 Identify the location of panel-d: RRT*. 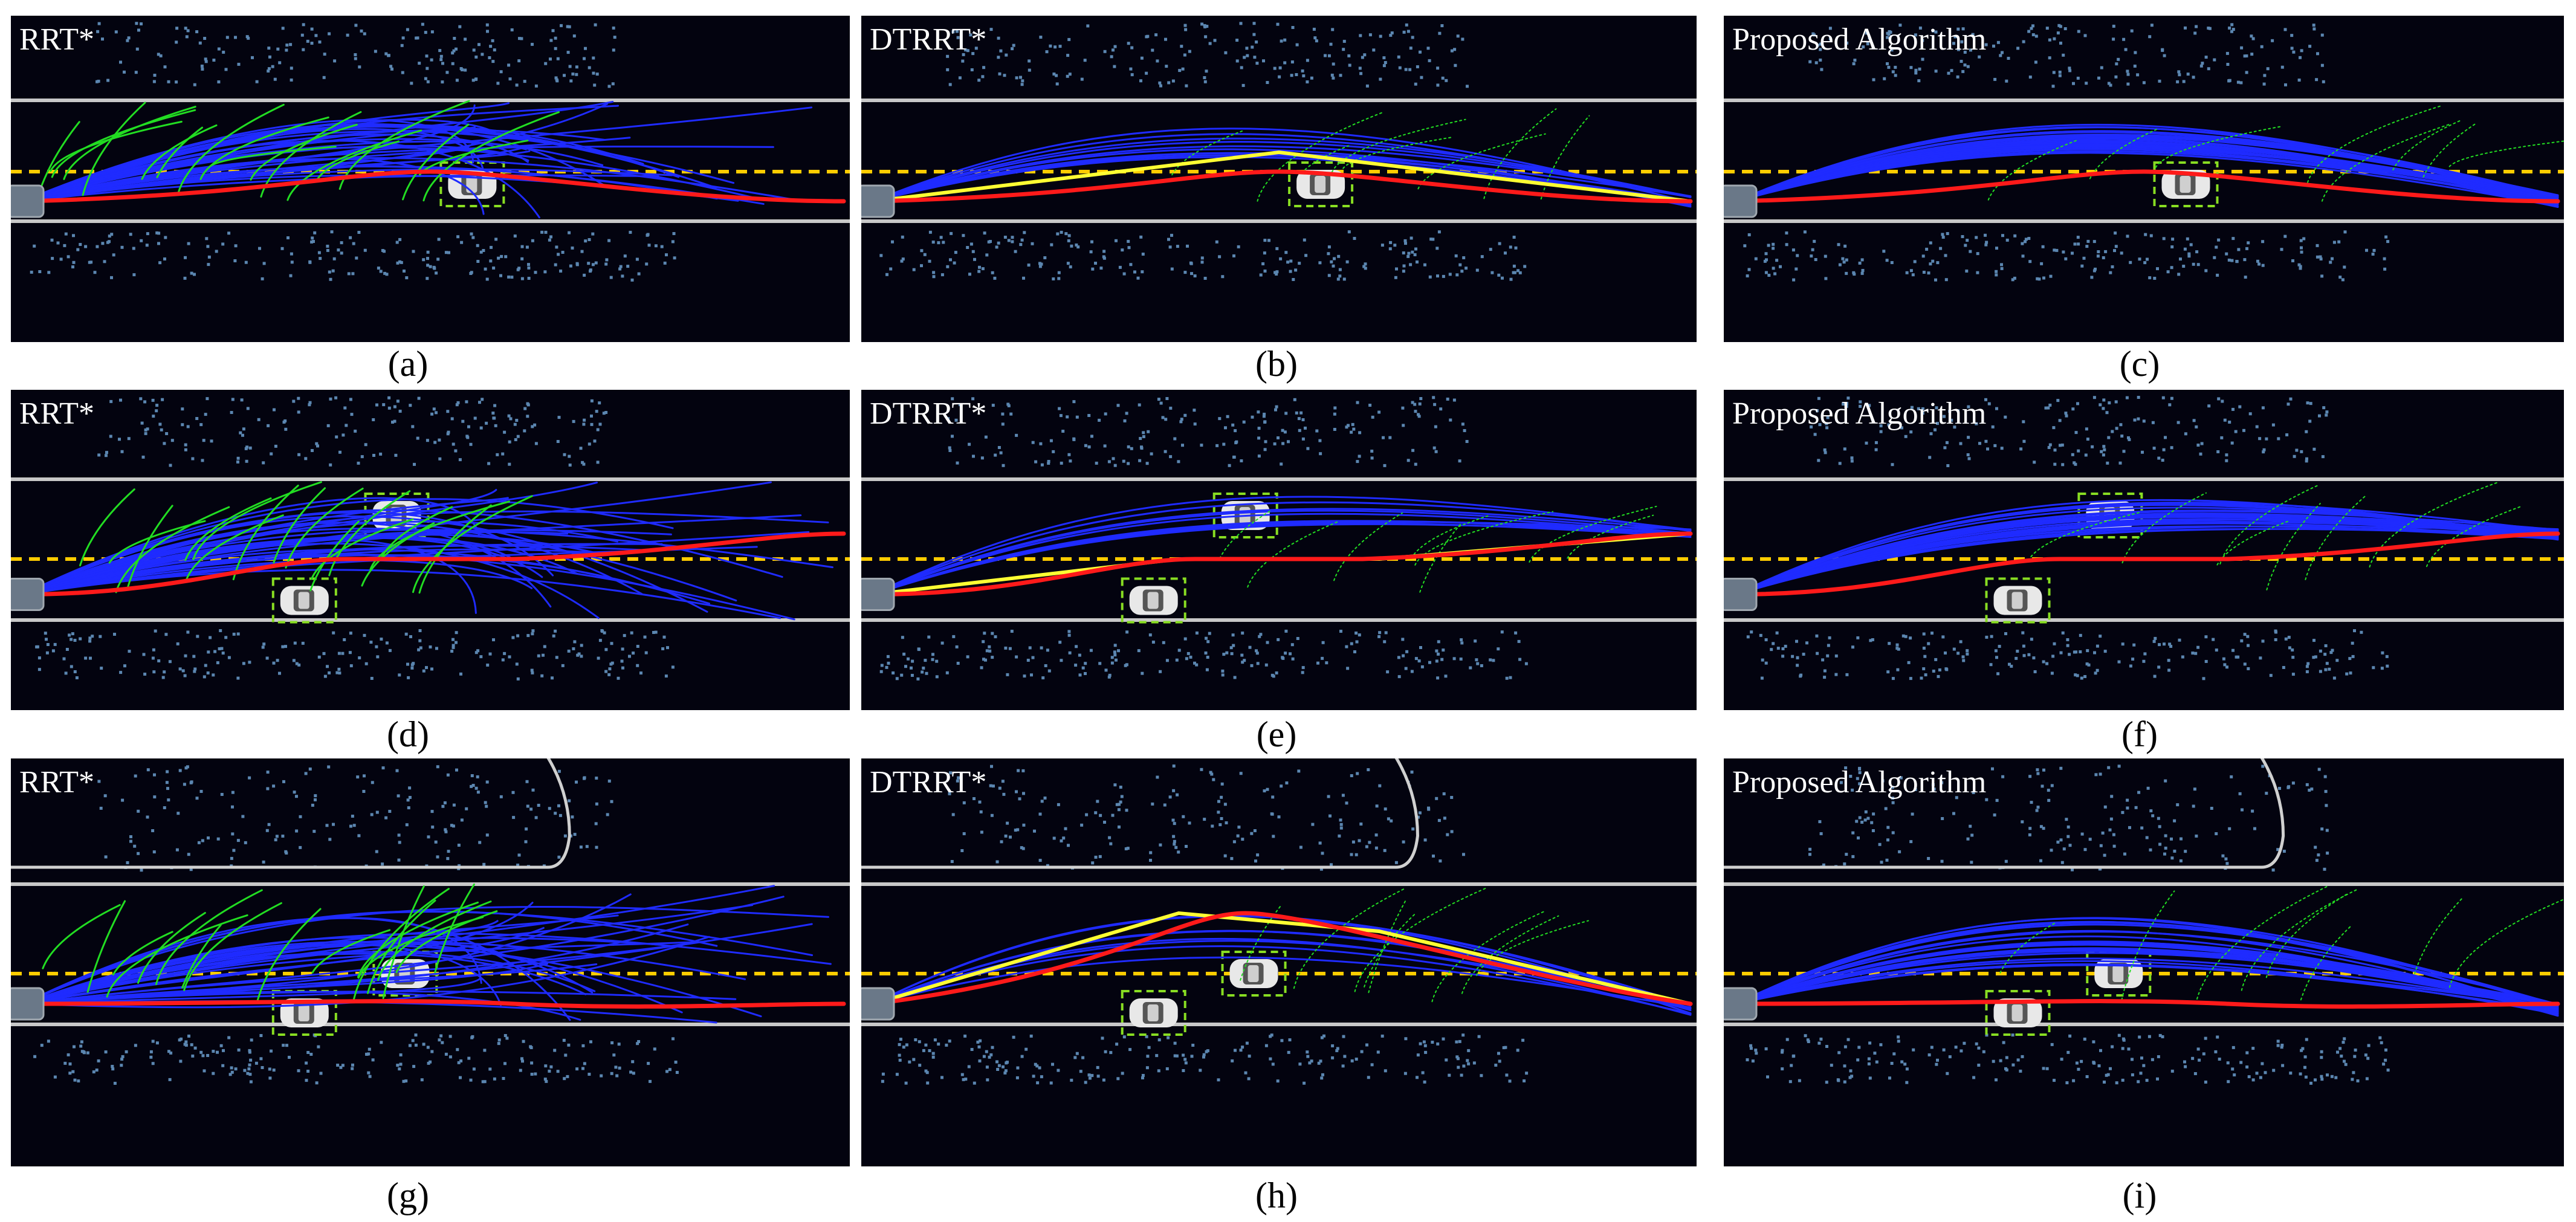
(430, 550).